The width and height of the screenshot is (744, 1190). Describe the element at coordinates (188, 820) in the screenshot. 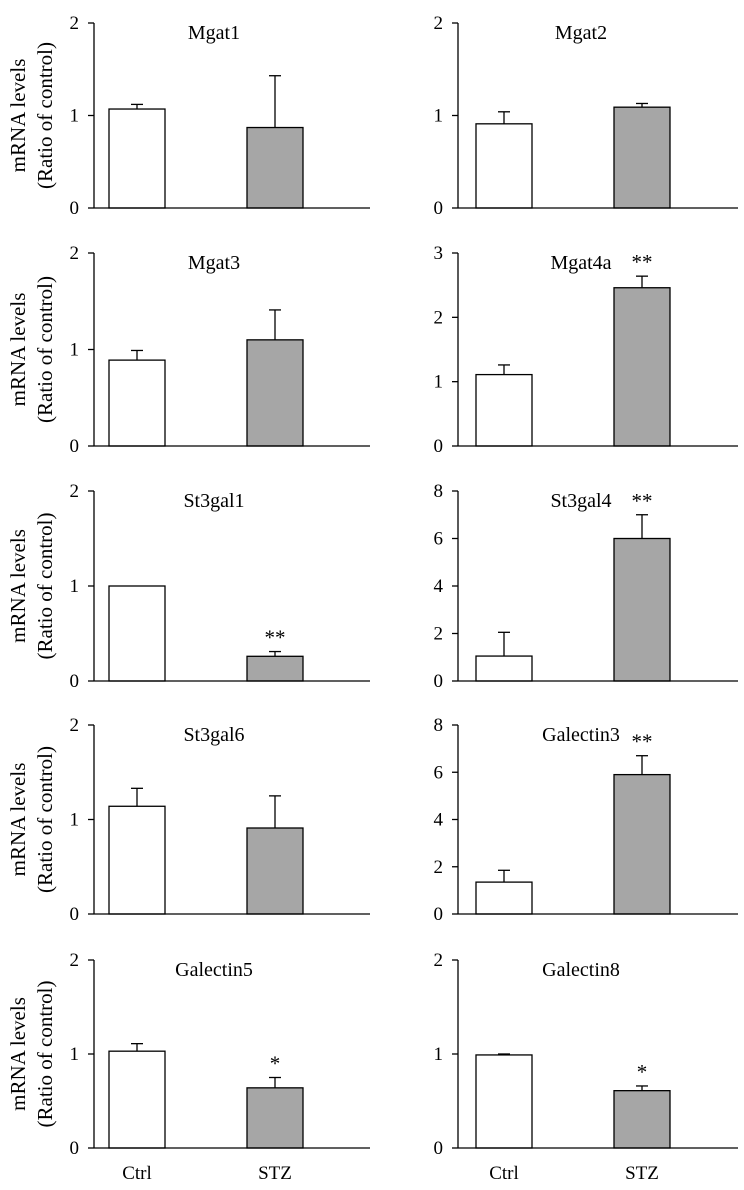

I see `panel-st3gal6: 0 1 2 St3gal6 mRNA levels (Ratio of control)` at that location.